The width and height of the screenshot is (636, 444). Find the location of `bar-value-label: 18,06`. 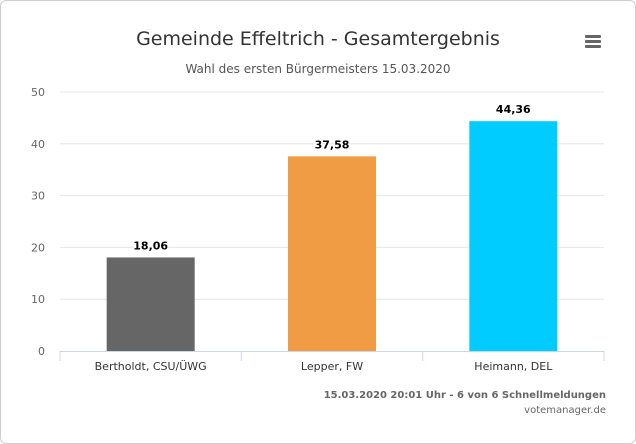

bar-value-label: 18,06 is located at coordinates (150, 245).